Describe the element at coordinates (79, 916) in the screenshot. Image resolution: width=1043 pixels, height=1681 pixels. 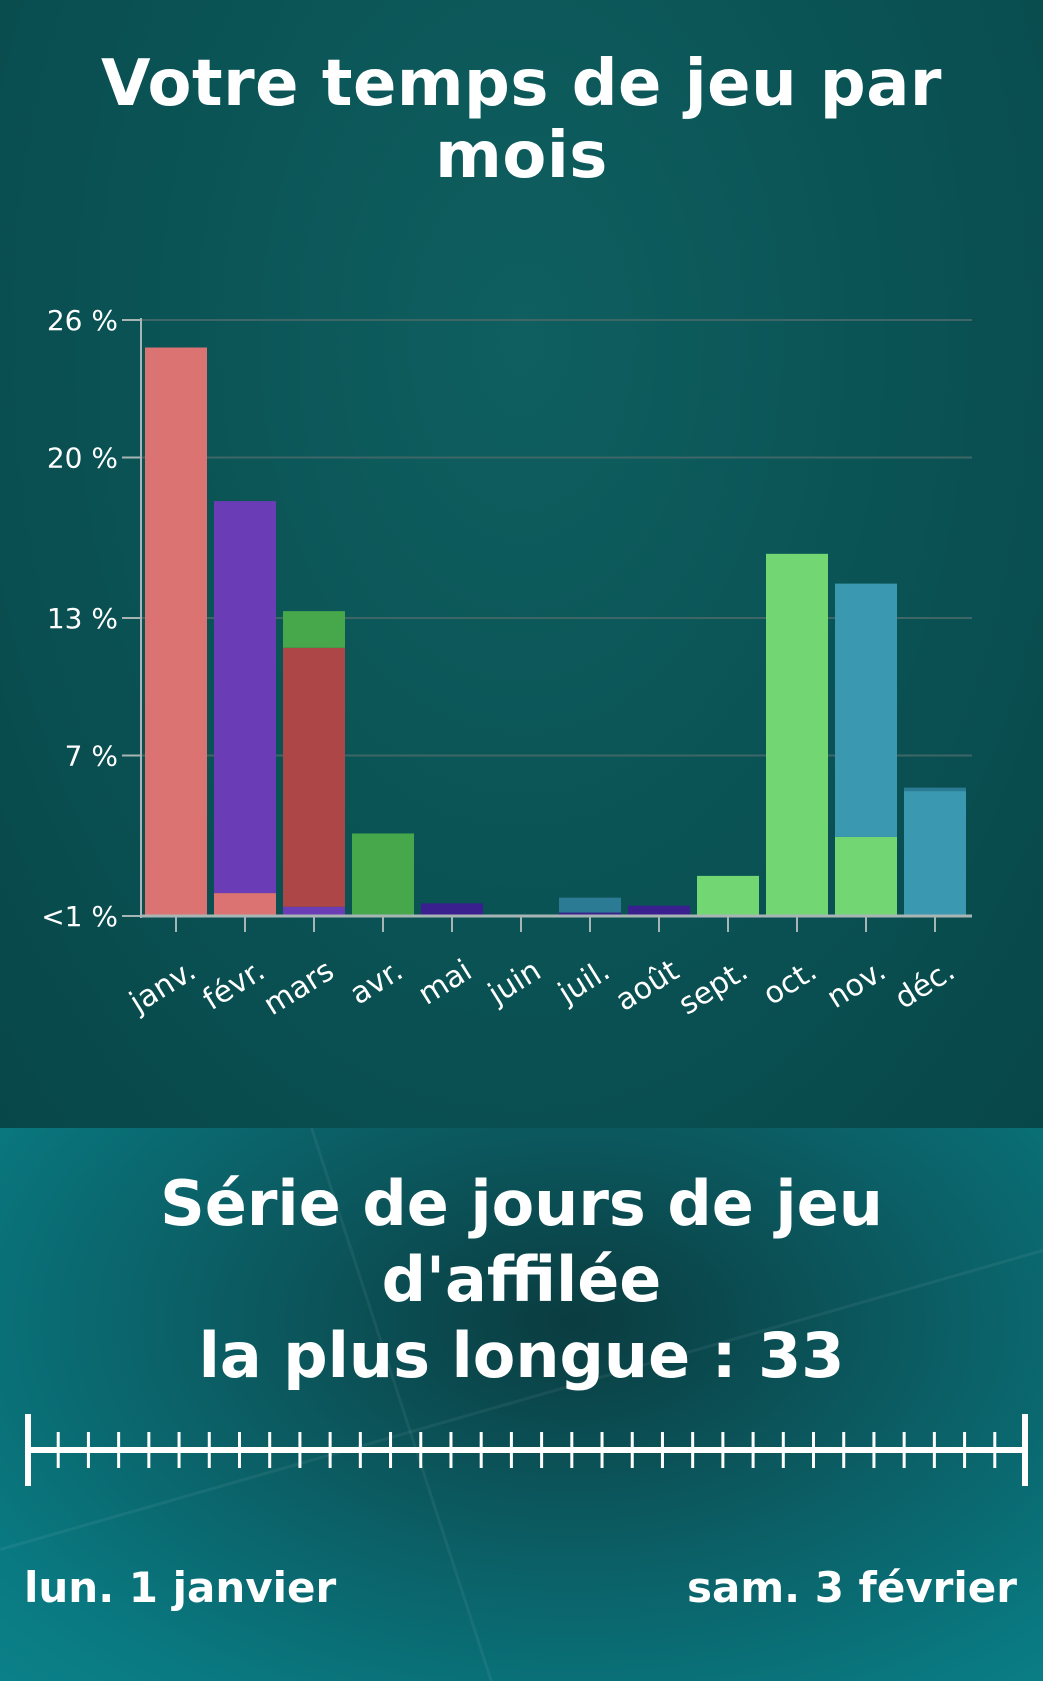
I see `y-tick-label: <1 %` at that location.